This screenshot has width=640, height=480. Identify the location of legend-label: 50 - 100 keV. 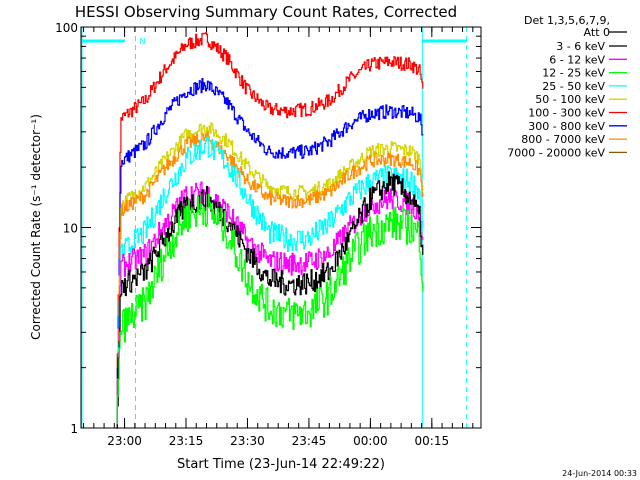
(570, 99).